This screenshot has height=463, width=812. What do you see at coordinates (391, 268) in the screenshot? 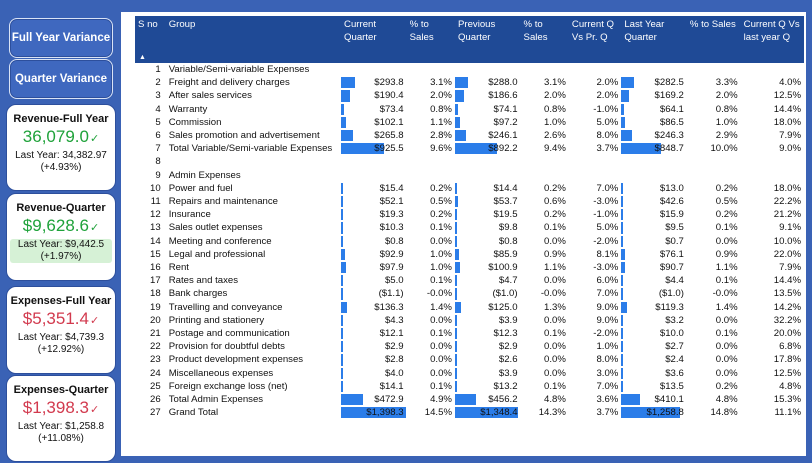
I see `cell-text: $97.9` at bounding box center [391, 268].